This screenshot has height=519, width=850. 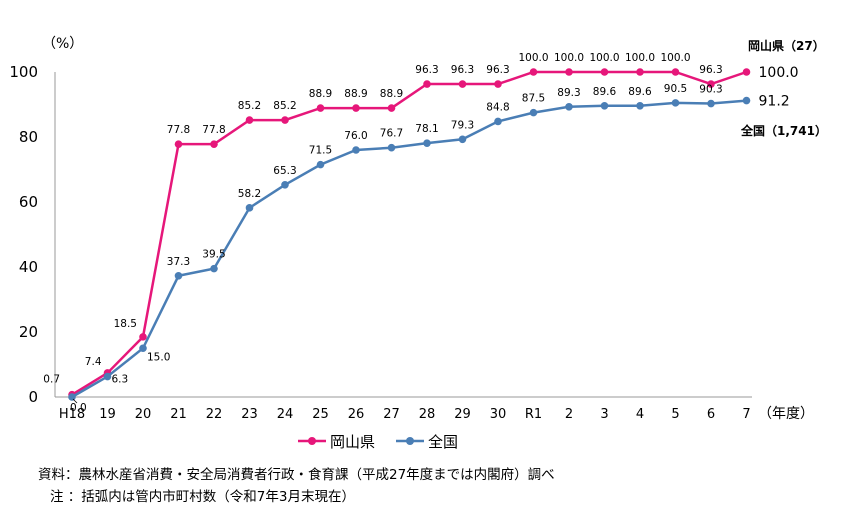 What do you see at coordinates (28, 137) in the screenshot?
I see `y-tick-label: 80` at bounding box center [28, 137].